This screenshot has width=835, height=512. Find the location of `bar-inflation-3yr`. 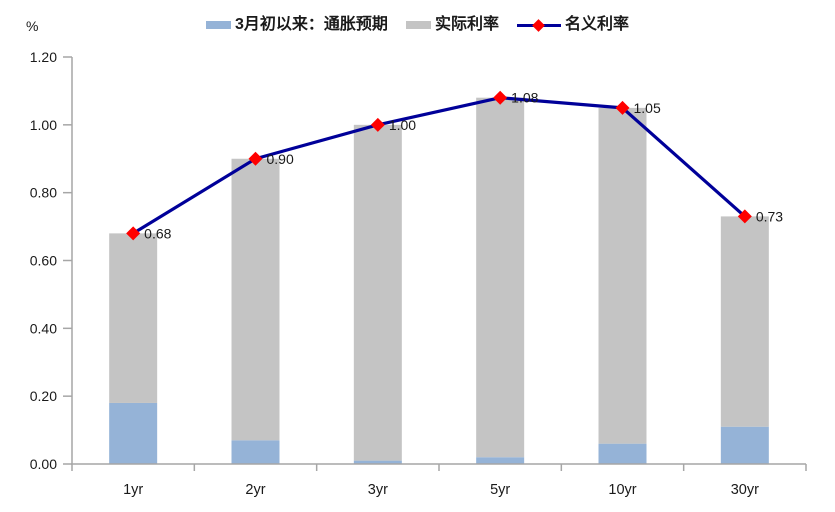

bar-inflation-3yr is located at coordinates (377, 462).